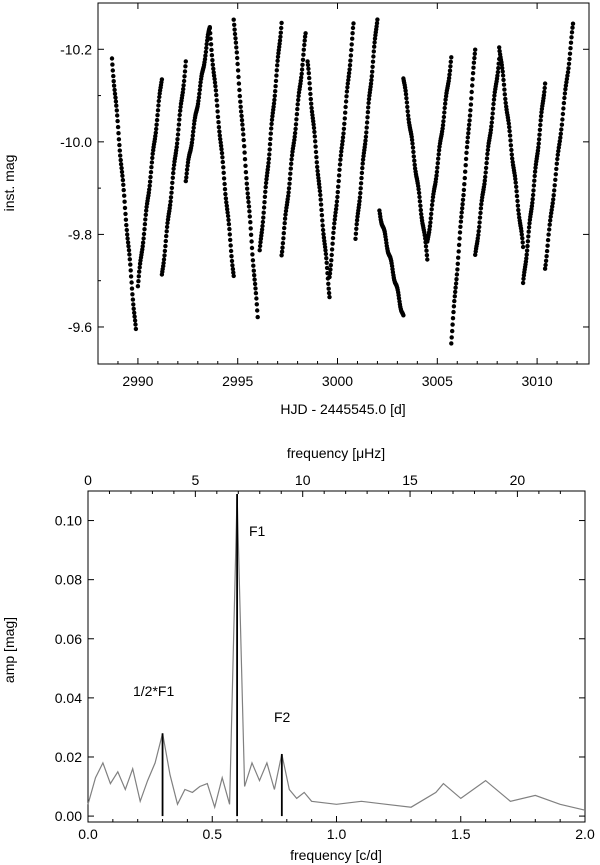  What do you see at coordinates (80, 234) in the screenshot?
I see `light-curve-y-tick-label: -9.8` at bounding box center [80, 234].